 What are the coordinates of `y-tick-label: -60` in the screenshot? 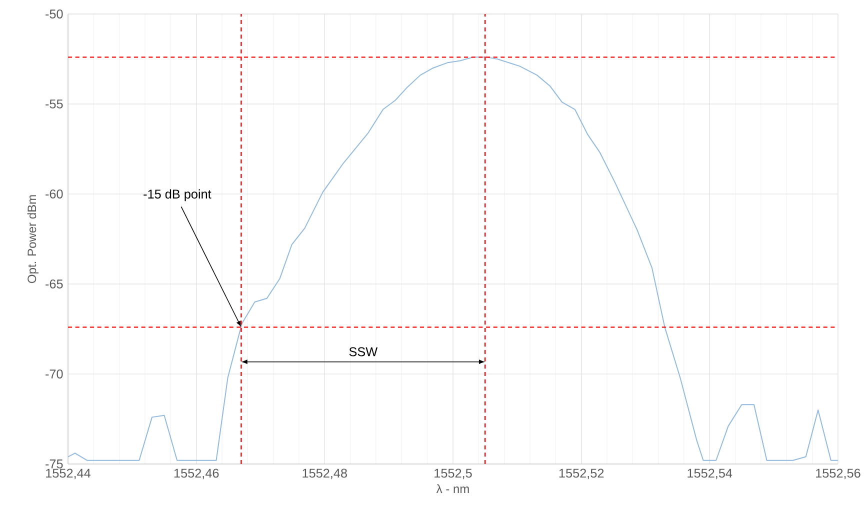 It's located at (54, 194).